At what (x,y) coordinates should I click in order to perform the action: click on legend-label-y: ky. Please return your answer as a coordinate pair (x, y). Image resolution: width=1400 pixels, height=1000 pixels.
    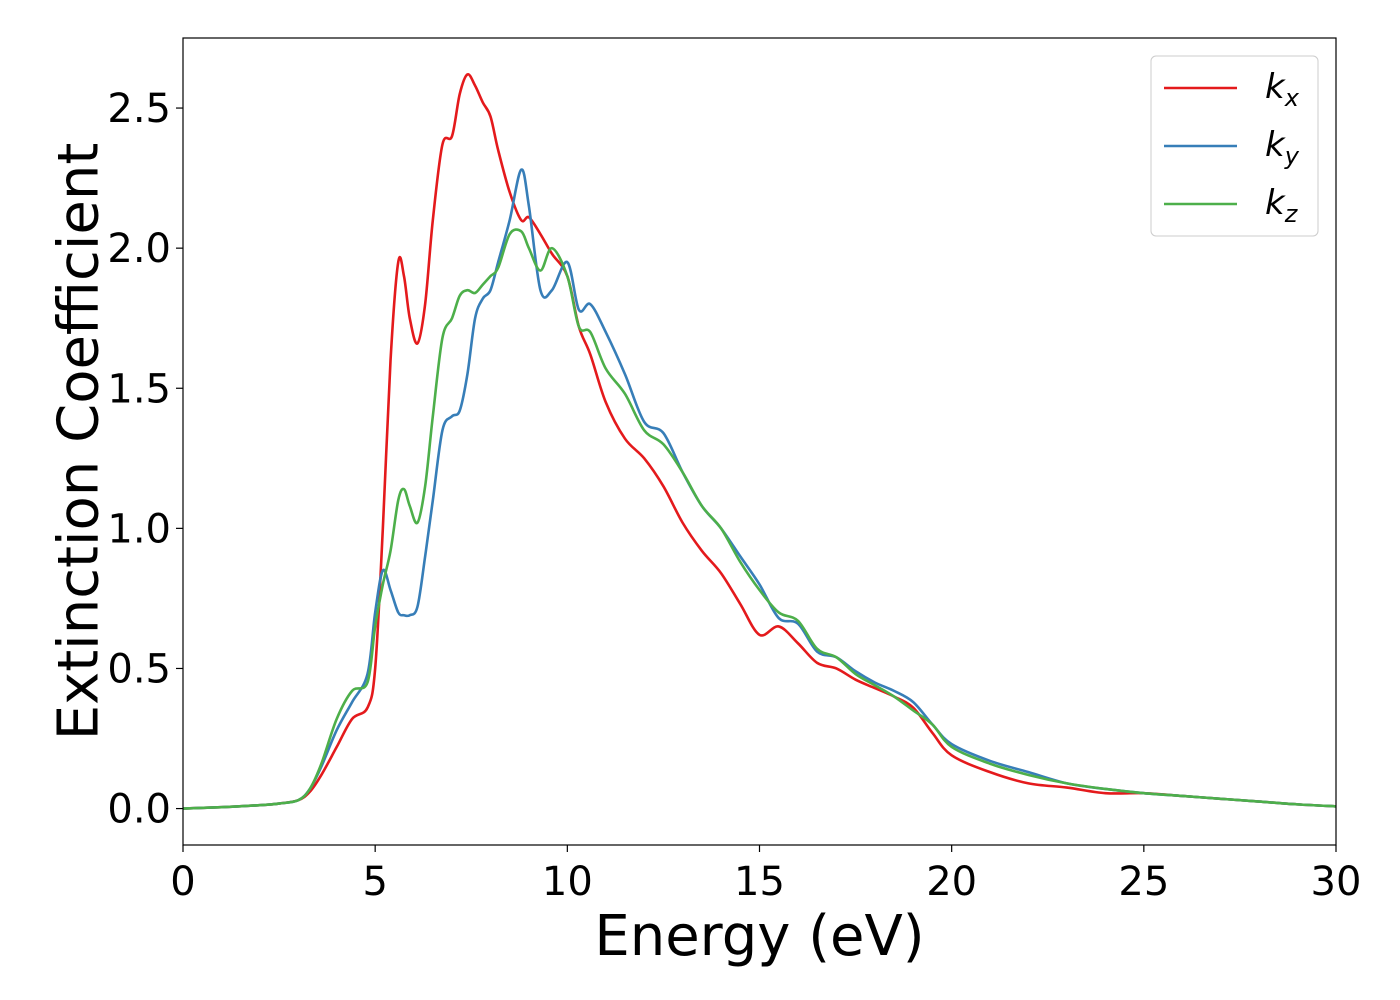
    Looking at the image, I should click on (1282, 147).